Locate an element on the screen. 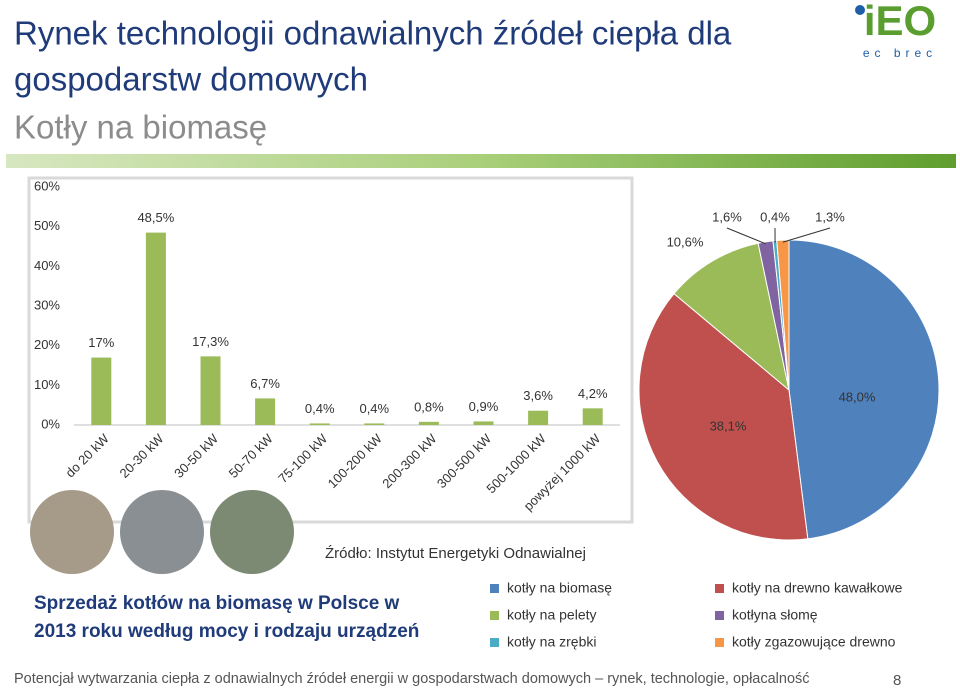  y-tick-label: 30% is located at coordinates (47, 304).